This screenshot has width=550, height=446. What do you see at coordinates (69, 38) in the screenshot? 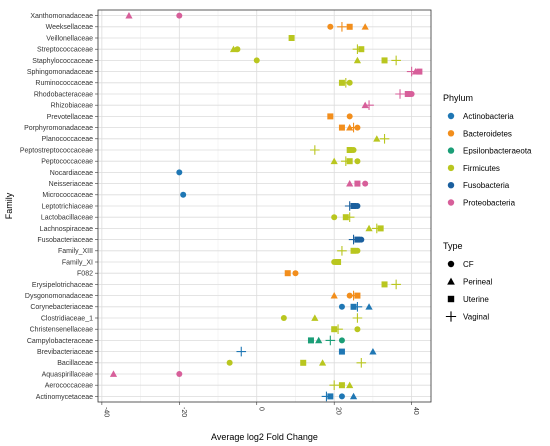
I see `y-tick-label: Veillonellaceae` at bounding box center [69, 38].